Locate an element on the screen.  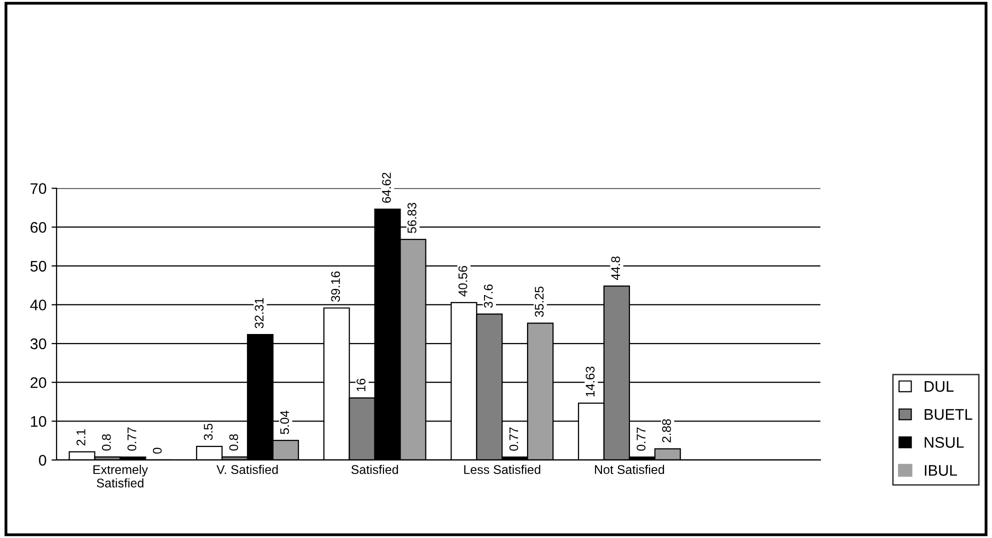
data-label: 3.5 is located at coordinates (208, 432).